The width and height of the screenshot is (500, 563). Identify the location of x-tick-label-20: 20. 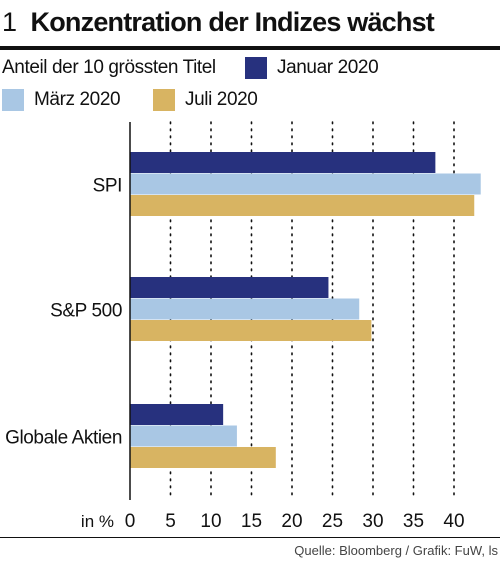
(291, 521).